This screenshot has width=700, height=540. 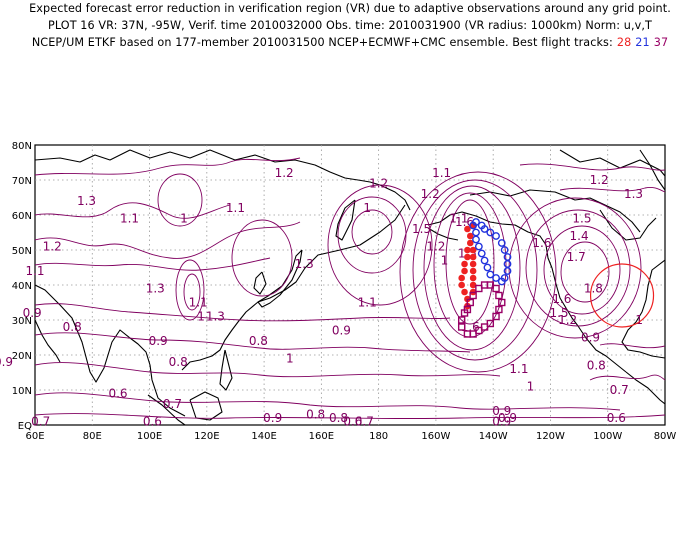 I want to click on flight-tracks, so click(x=484, y=278).